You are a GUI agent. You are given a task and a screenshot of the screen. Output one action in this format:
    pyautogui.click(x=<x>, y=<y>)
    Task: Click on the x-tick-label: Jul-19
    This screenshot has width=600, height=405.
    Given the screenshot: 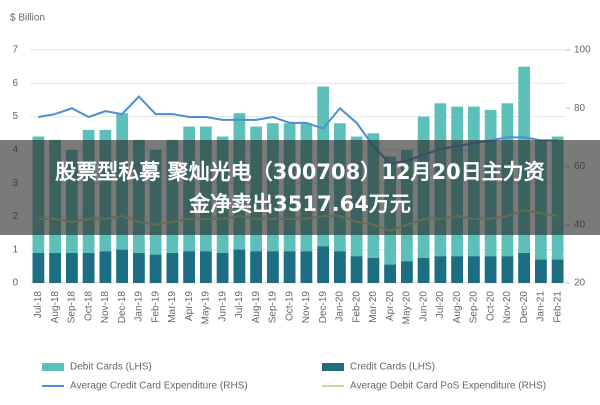 What is the action you would take?
    pyautogui.click(x=239, y=305)
    